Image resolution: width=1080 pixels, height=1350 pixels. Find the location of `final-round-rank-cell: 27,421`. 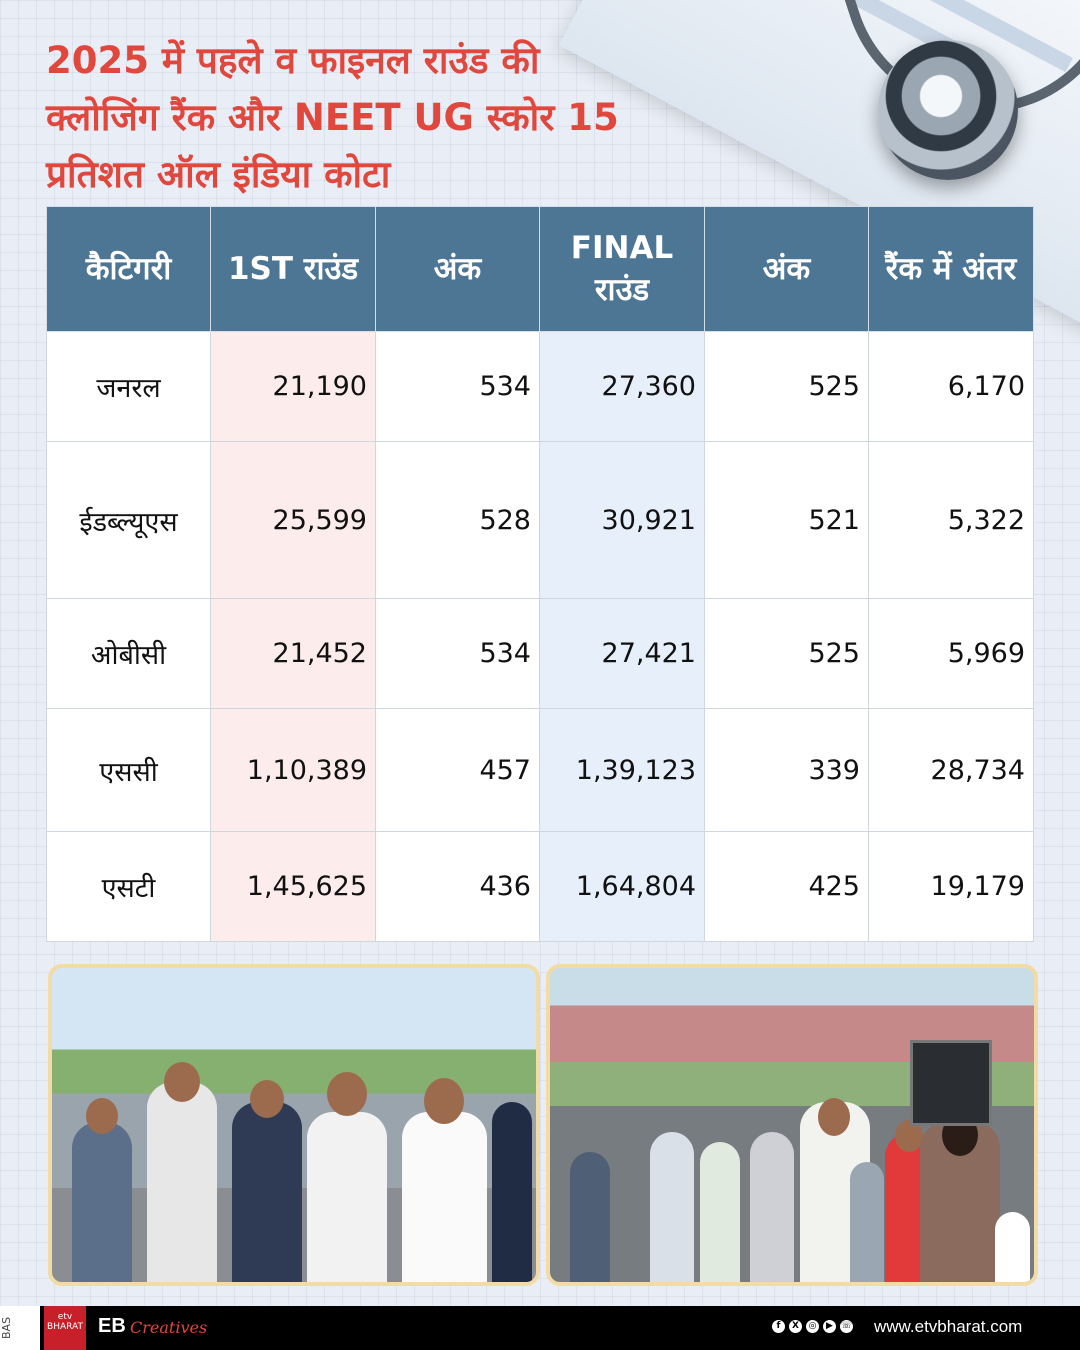

final-round-rank-cell: 27,421 is located at coordinates (622, 653).